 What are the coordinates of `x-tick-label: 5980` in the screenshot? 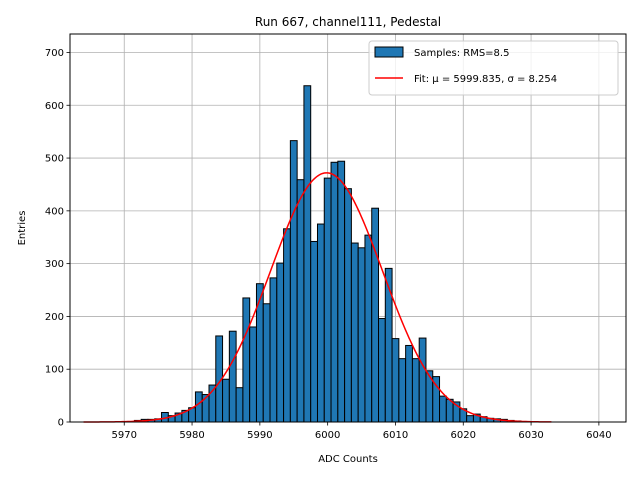 It's located at (191, 435).